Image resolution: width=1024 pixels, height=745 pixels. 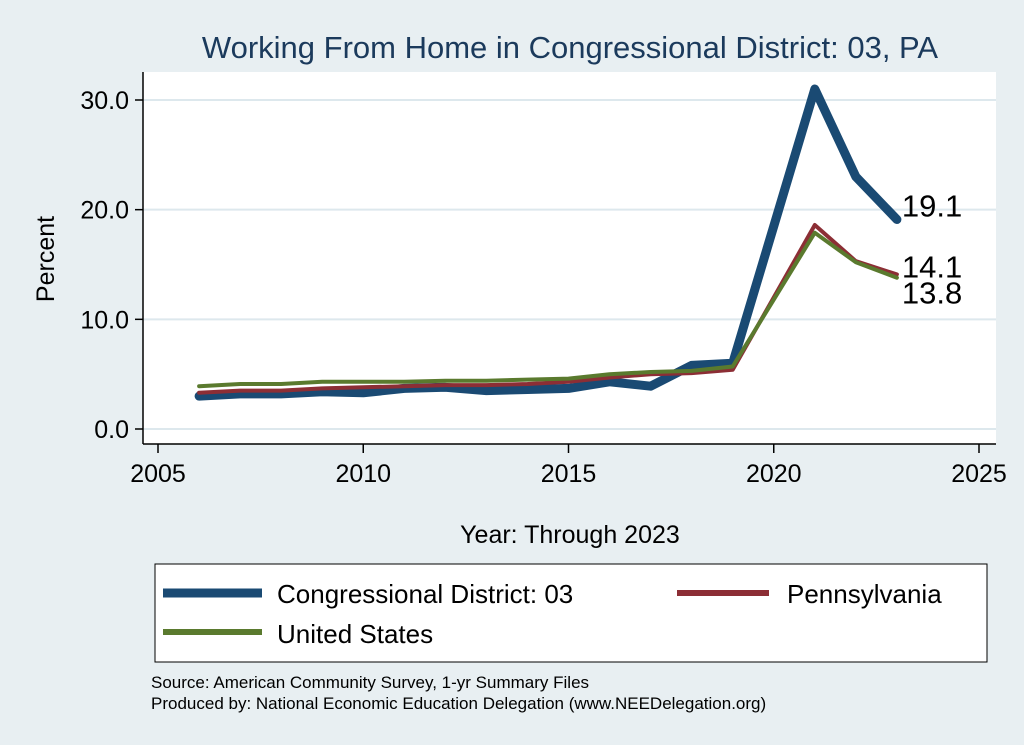 I want to click on x-axis-title: Year: Through 2023, so click(x=570, y=535).